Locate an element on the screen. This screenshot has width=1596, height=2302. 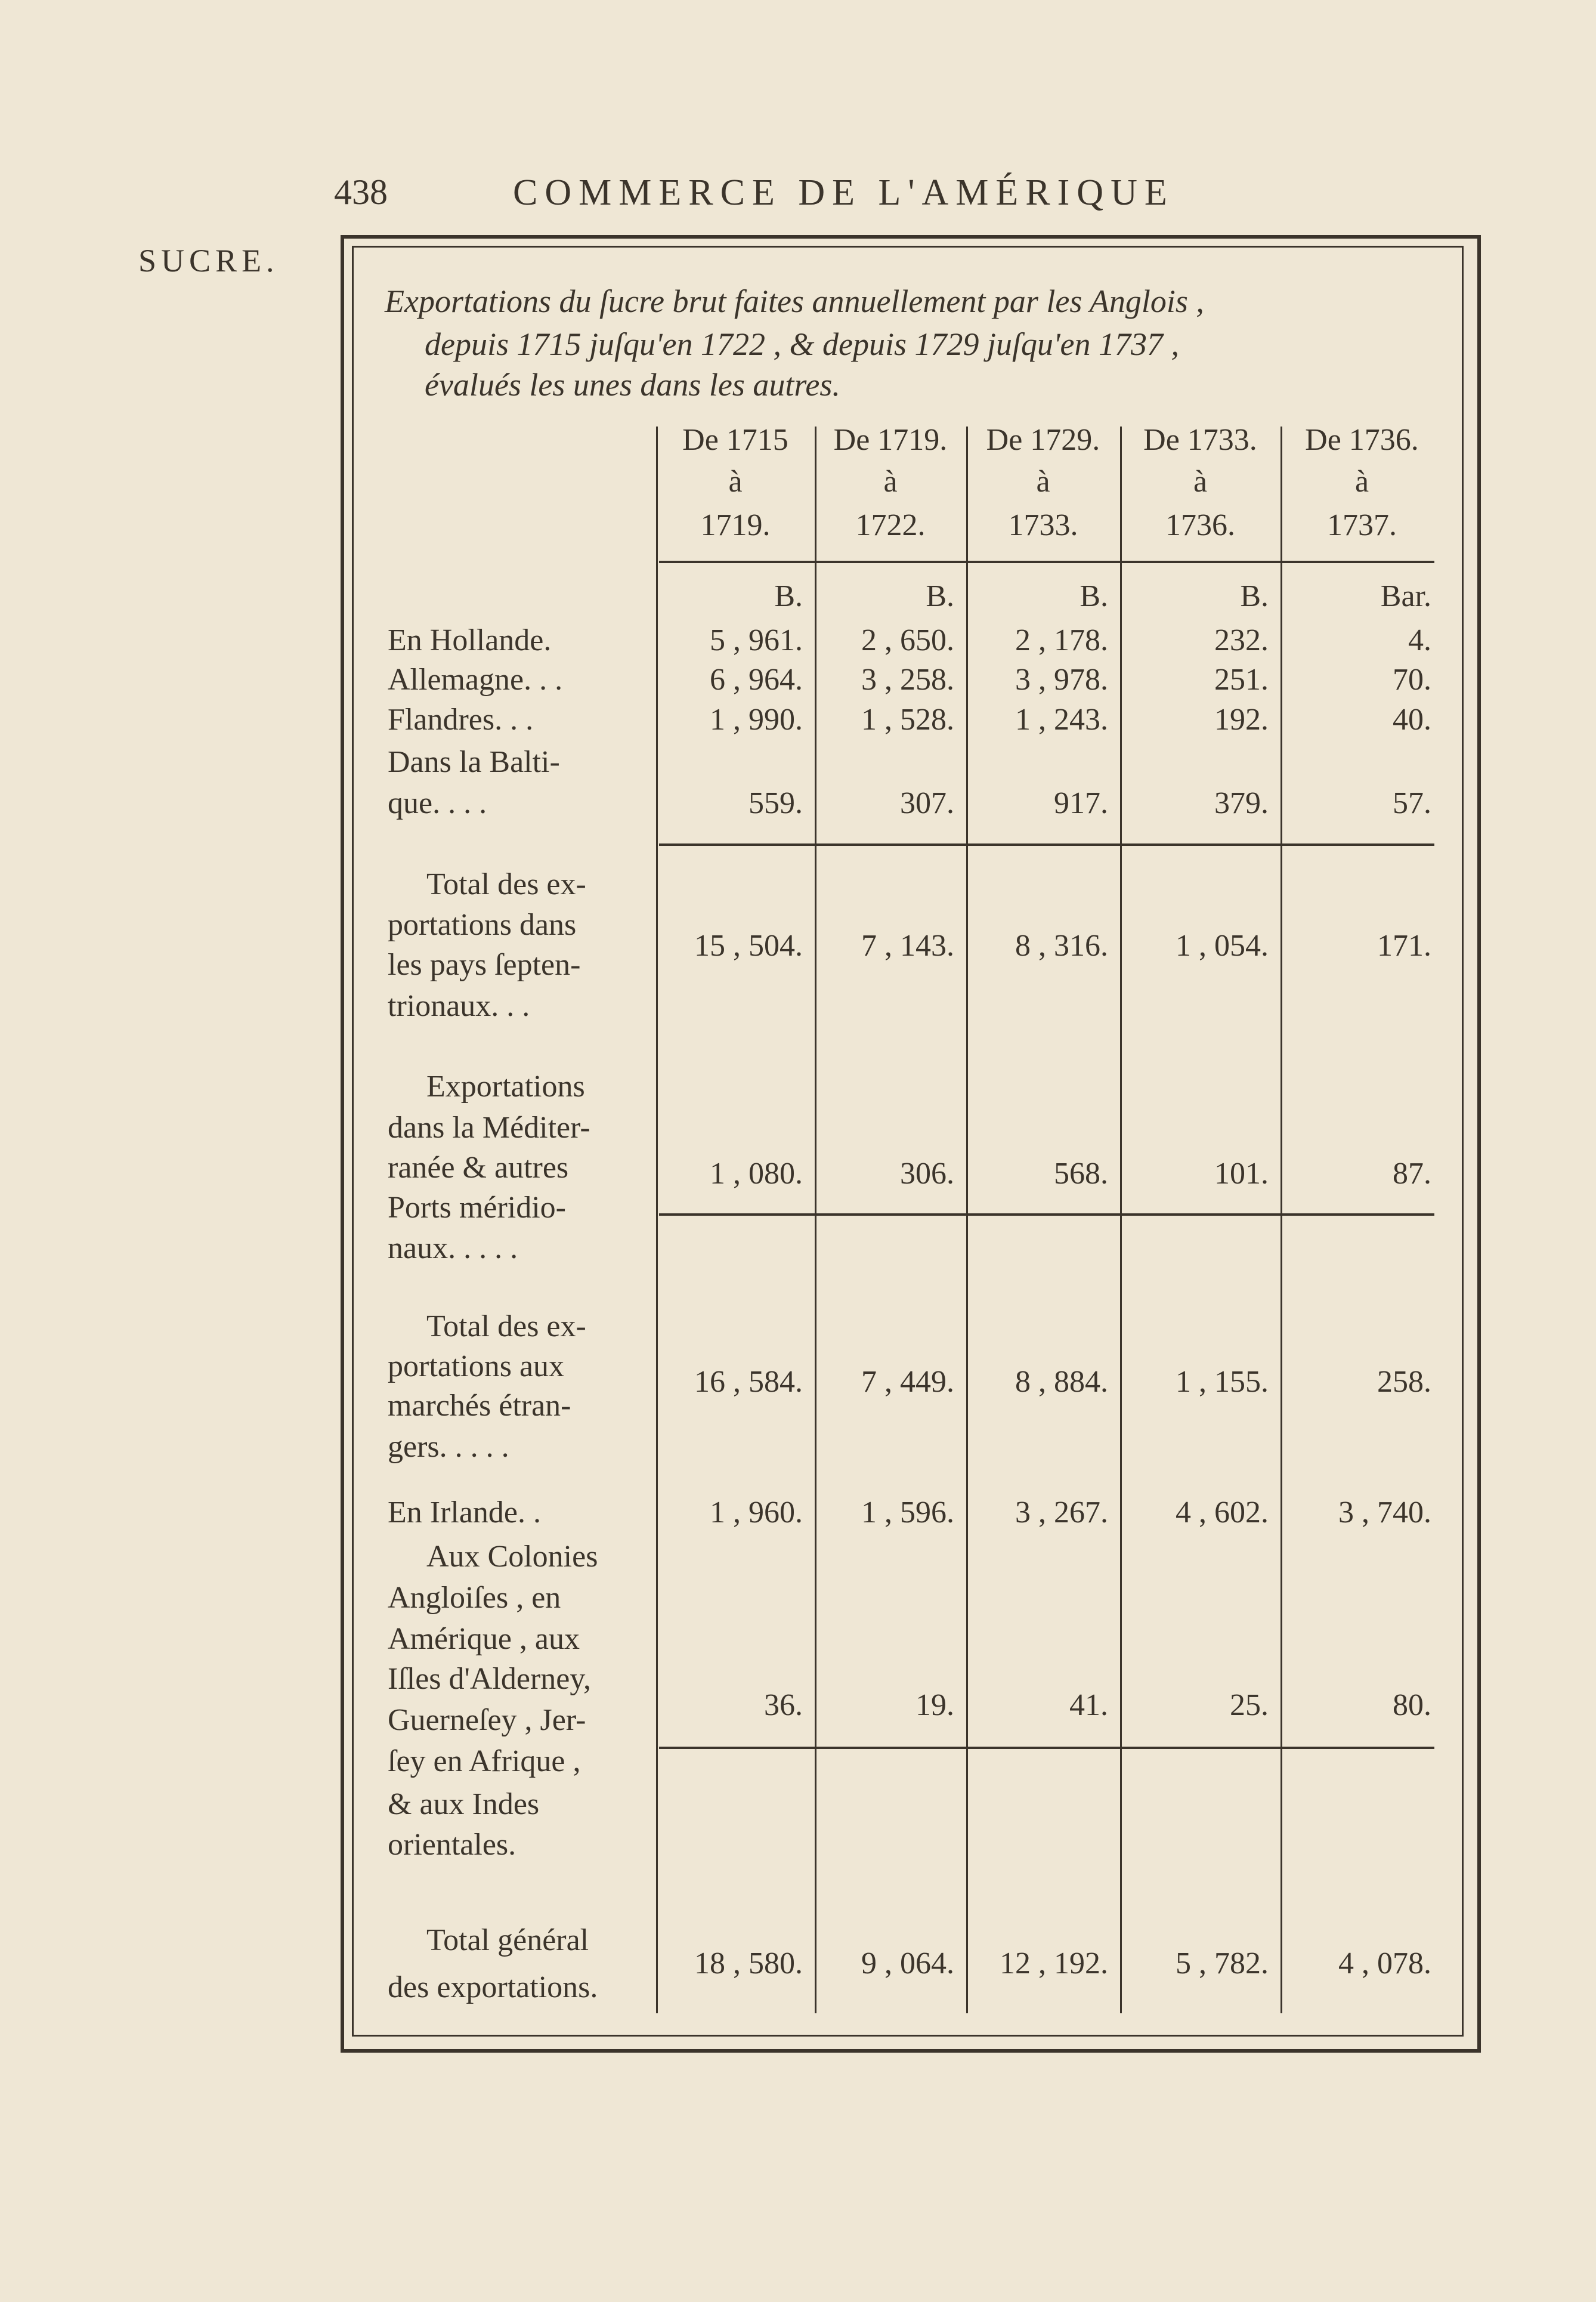
margin-note: SUCRE. is located at coordinates (208, 261).